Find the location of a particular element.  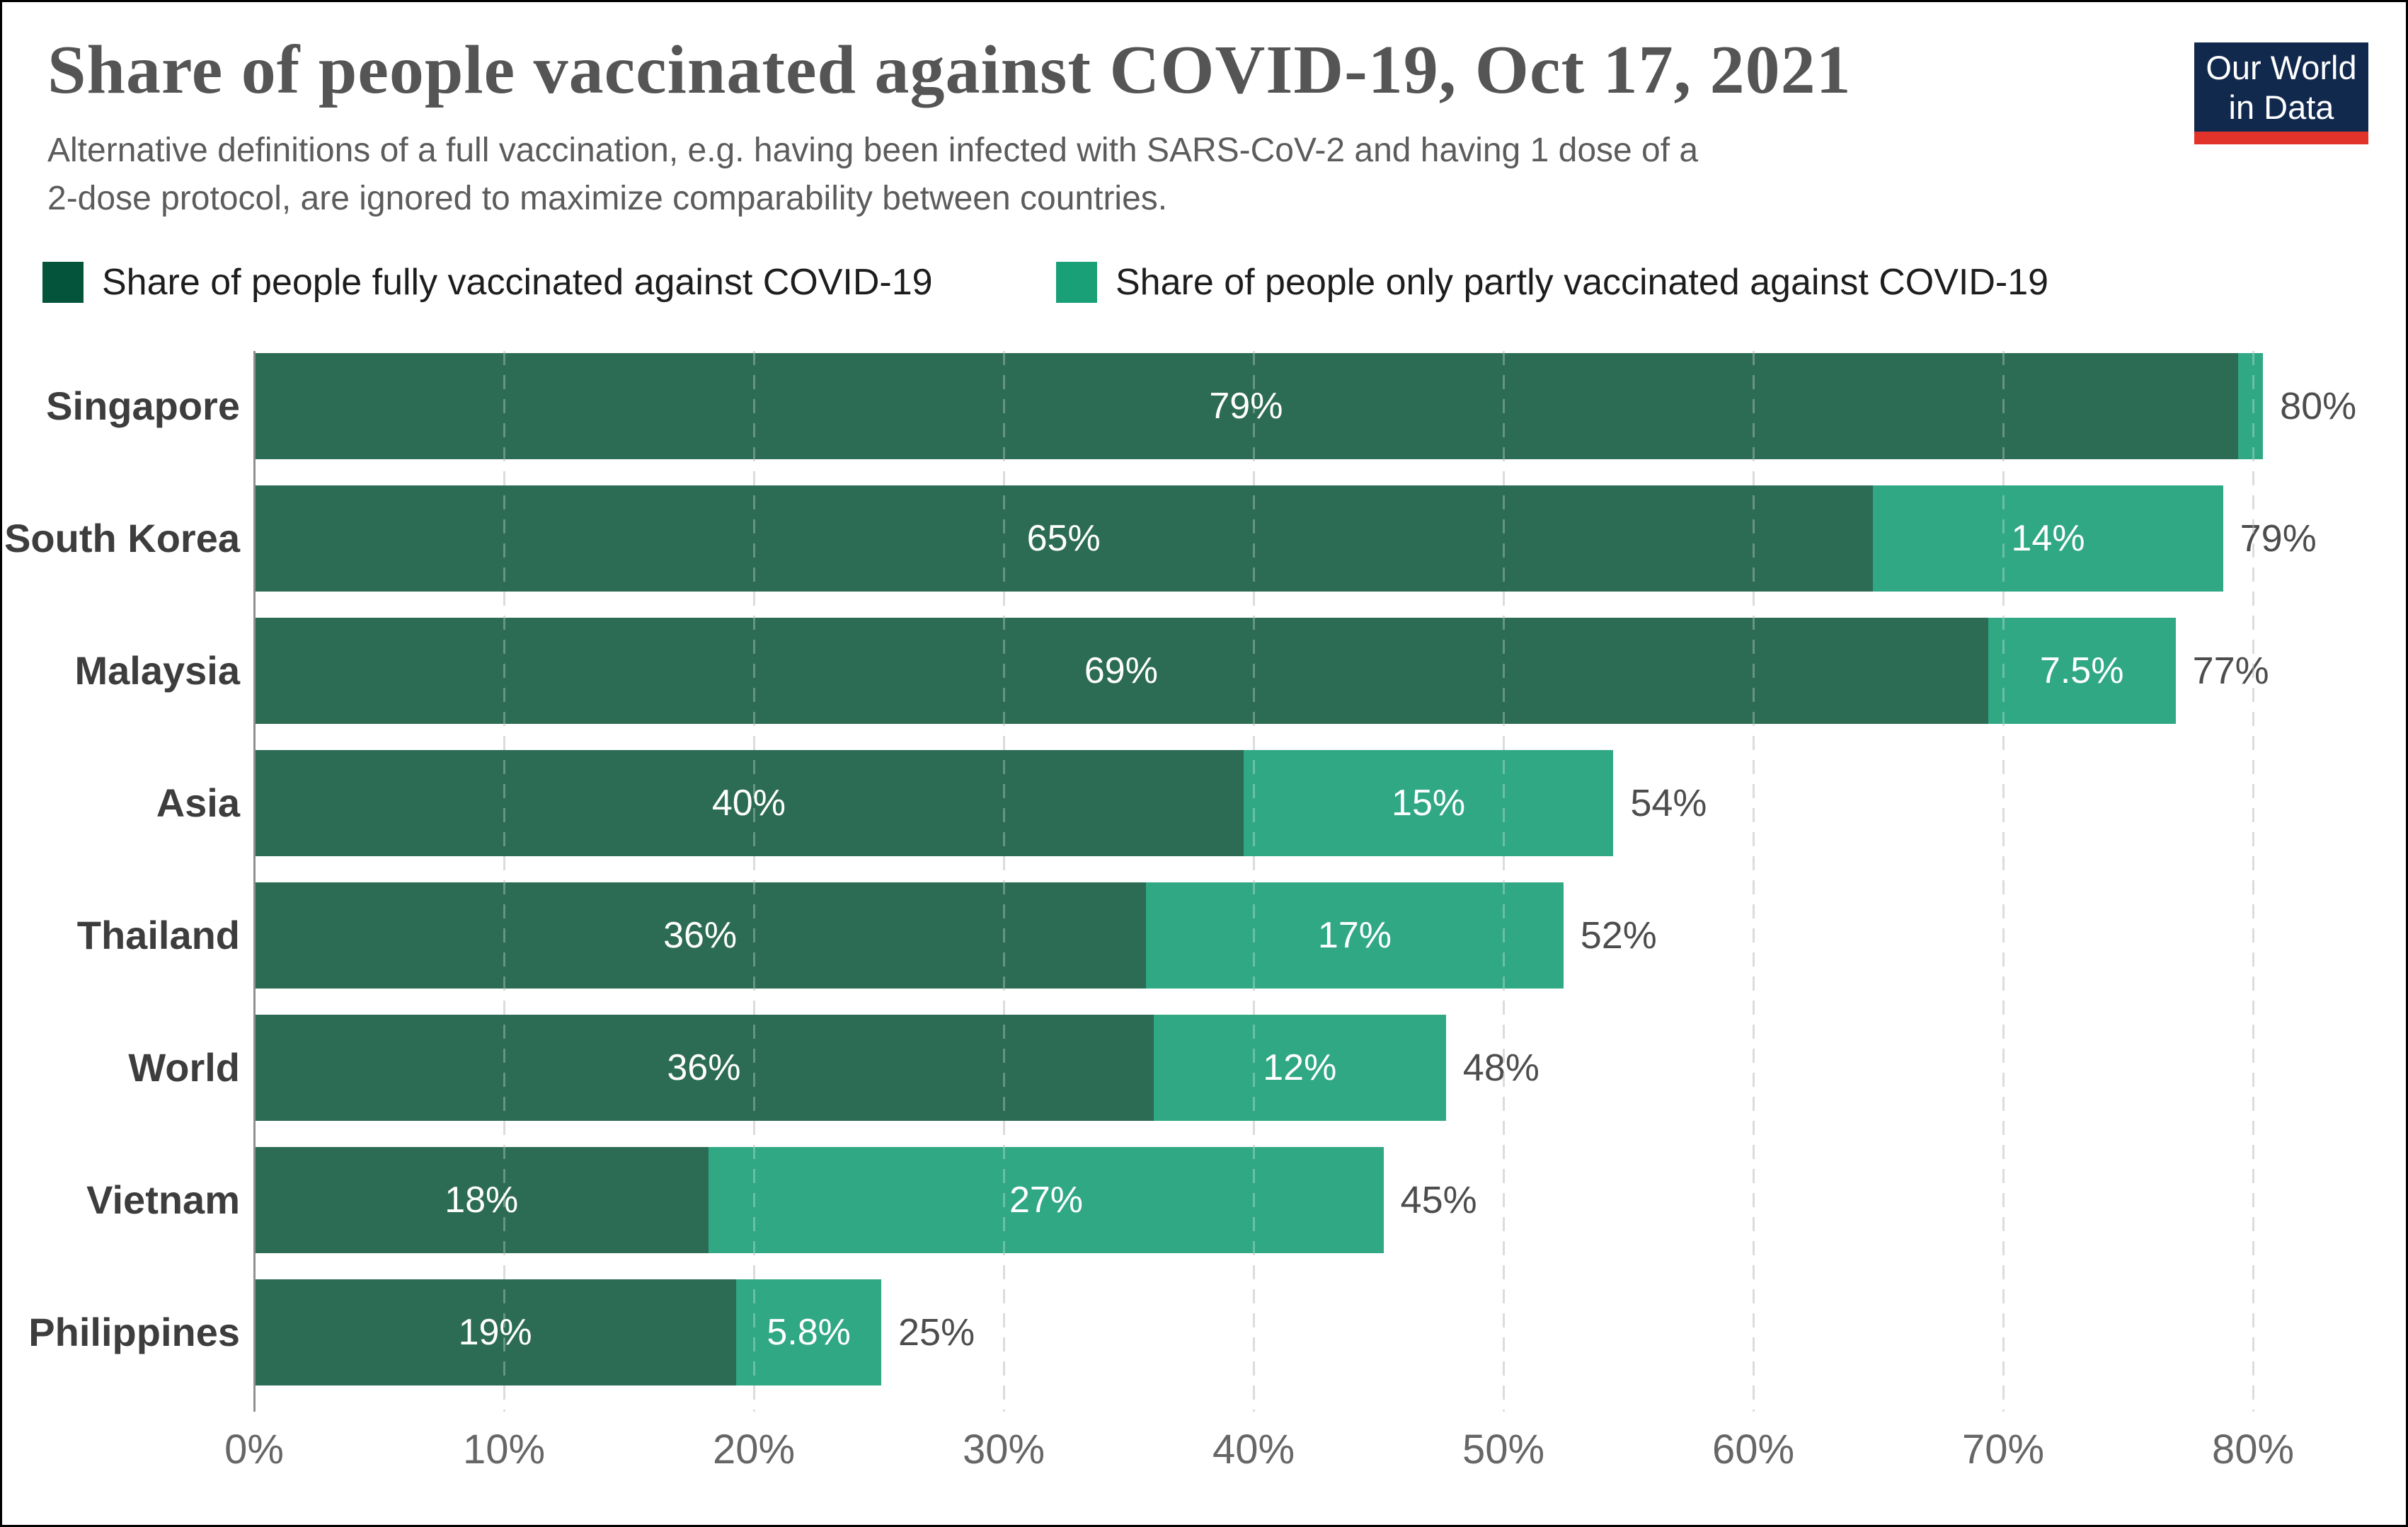

legend-swatch-fully-vaccinated is located at coordinates (63, 282).